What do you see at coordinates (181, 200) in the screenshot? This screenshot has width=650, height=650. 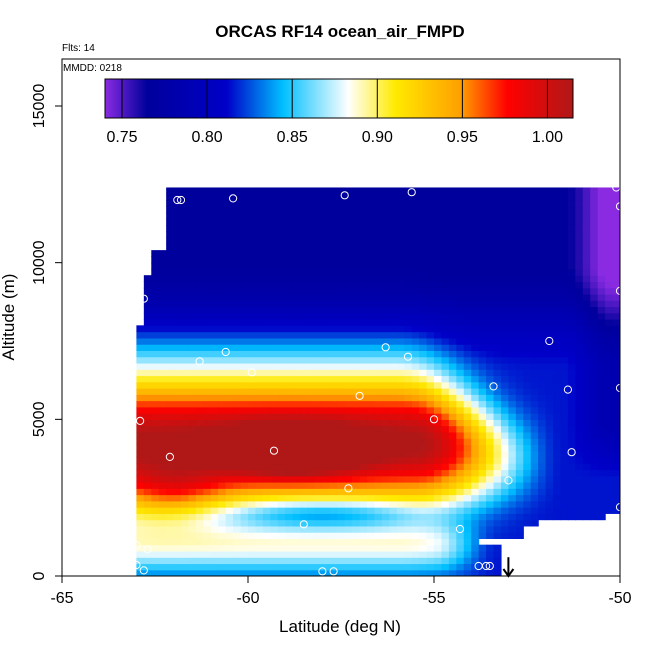 I see `flight-point` at bounding box center [181, 200].